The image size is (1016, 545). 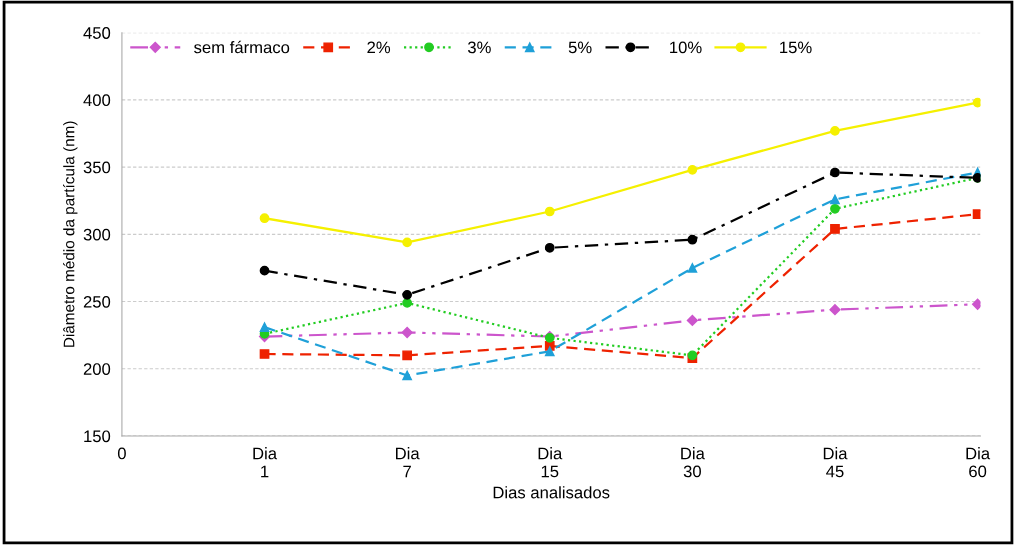 I want to click on y-tick-label: 200, so click(x=97, y=369).